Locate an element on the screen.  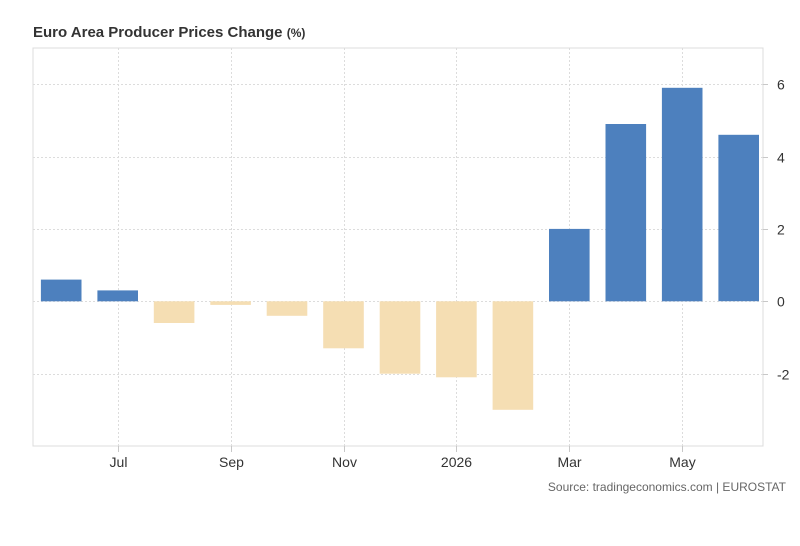
x-tick-label: Mar is located at coordinates (569, 462).